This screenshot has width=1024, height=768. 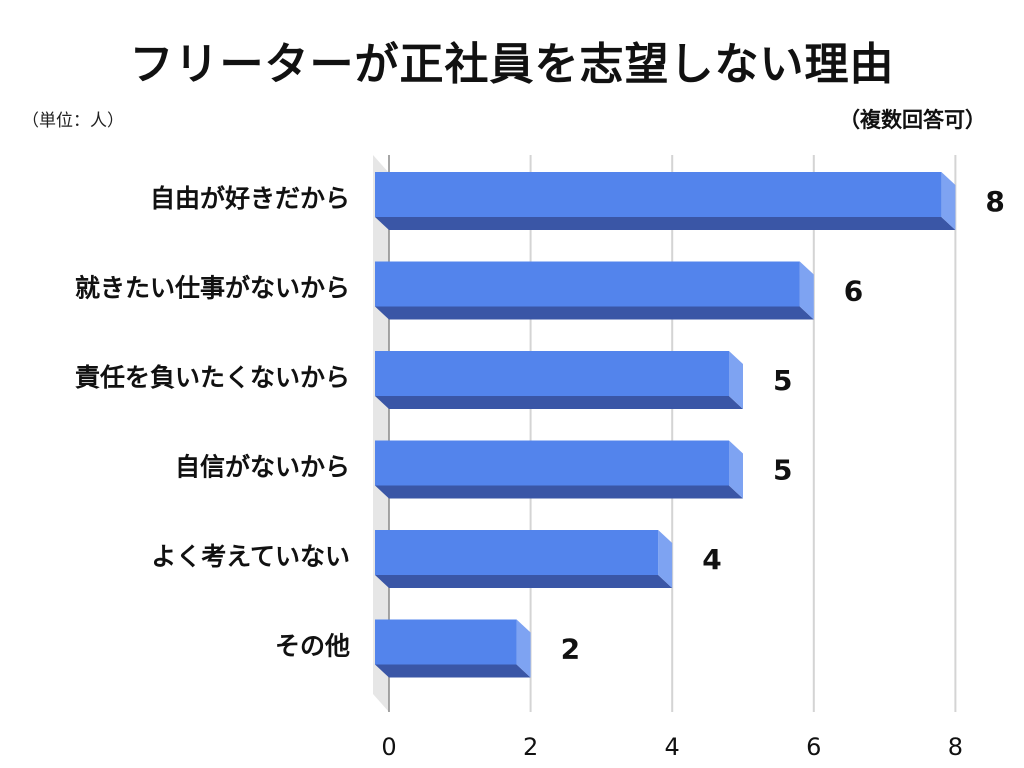 I want to click on x-tick-label: 2, so click(x=530, y=747).